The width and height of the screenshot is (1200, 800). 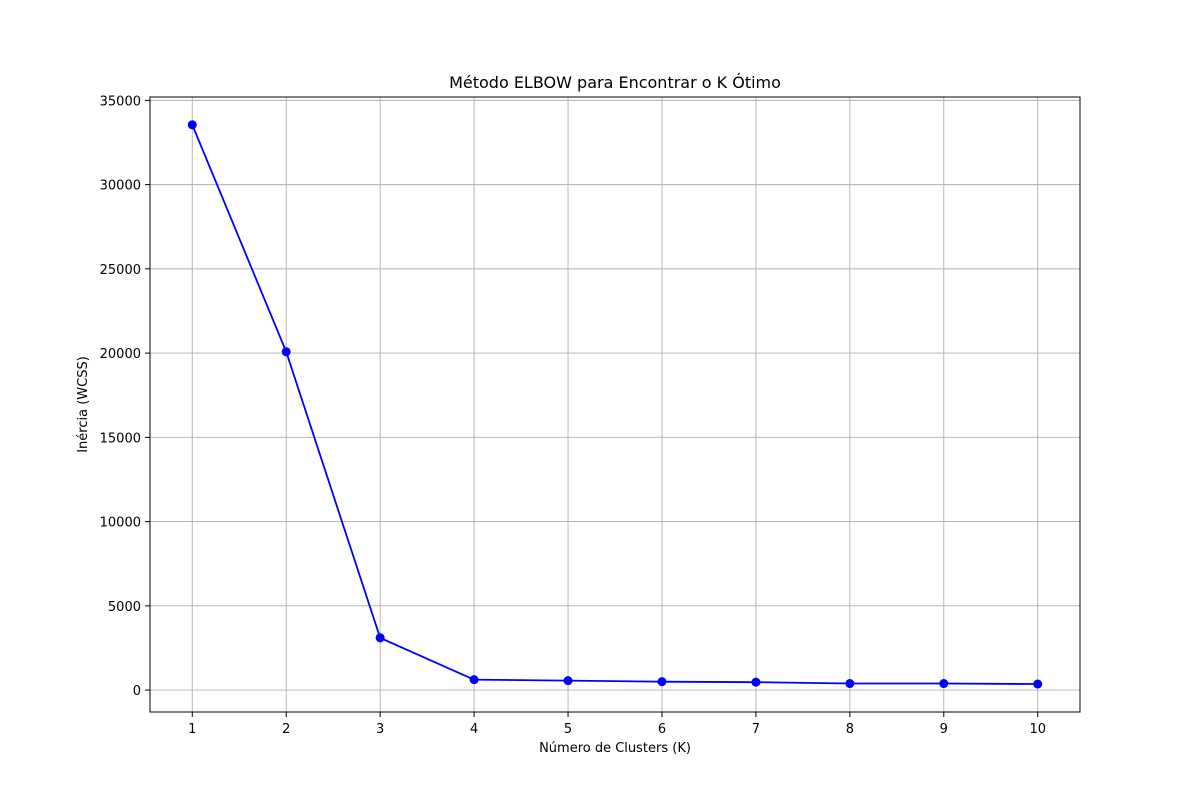 I want to click on x-tick-label: 1, so click(x=192, y=729).